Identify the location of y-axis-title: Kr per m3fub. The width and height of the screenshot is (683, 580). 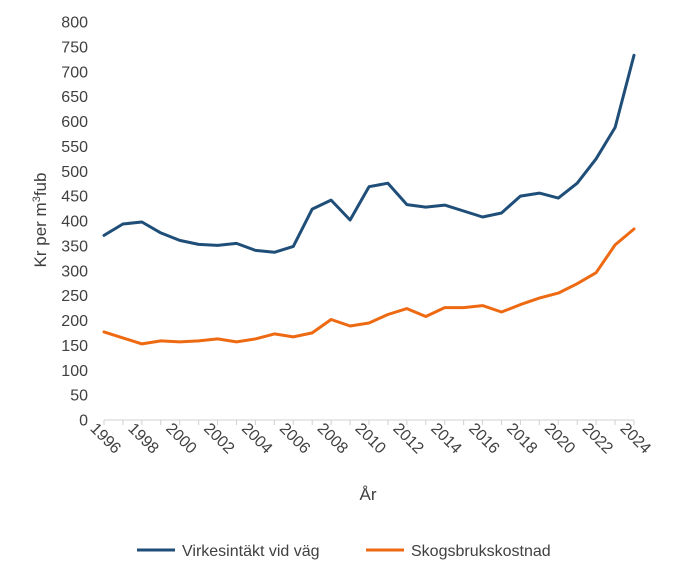
(40, 220).